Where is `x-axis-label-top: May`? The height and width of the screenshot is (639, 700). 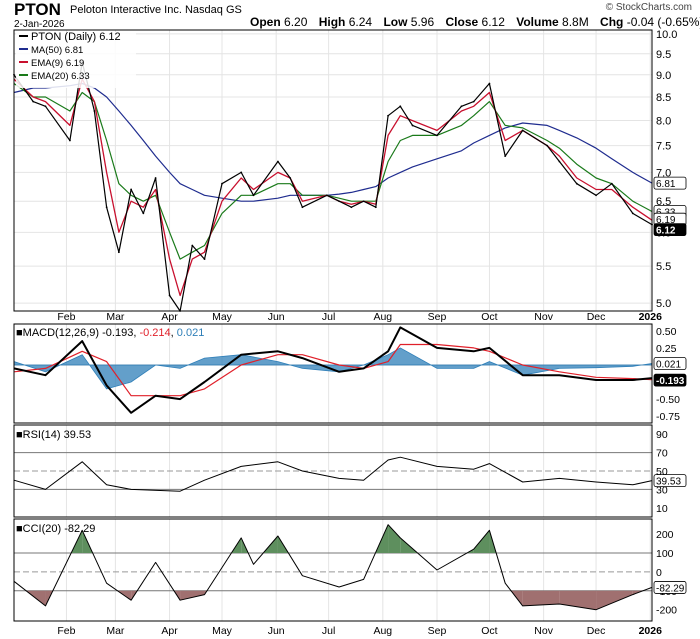 x-axis-label-top: May is located at coordinates (222, 317).